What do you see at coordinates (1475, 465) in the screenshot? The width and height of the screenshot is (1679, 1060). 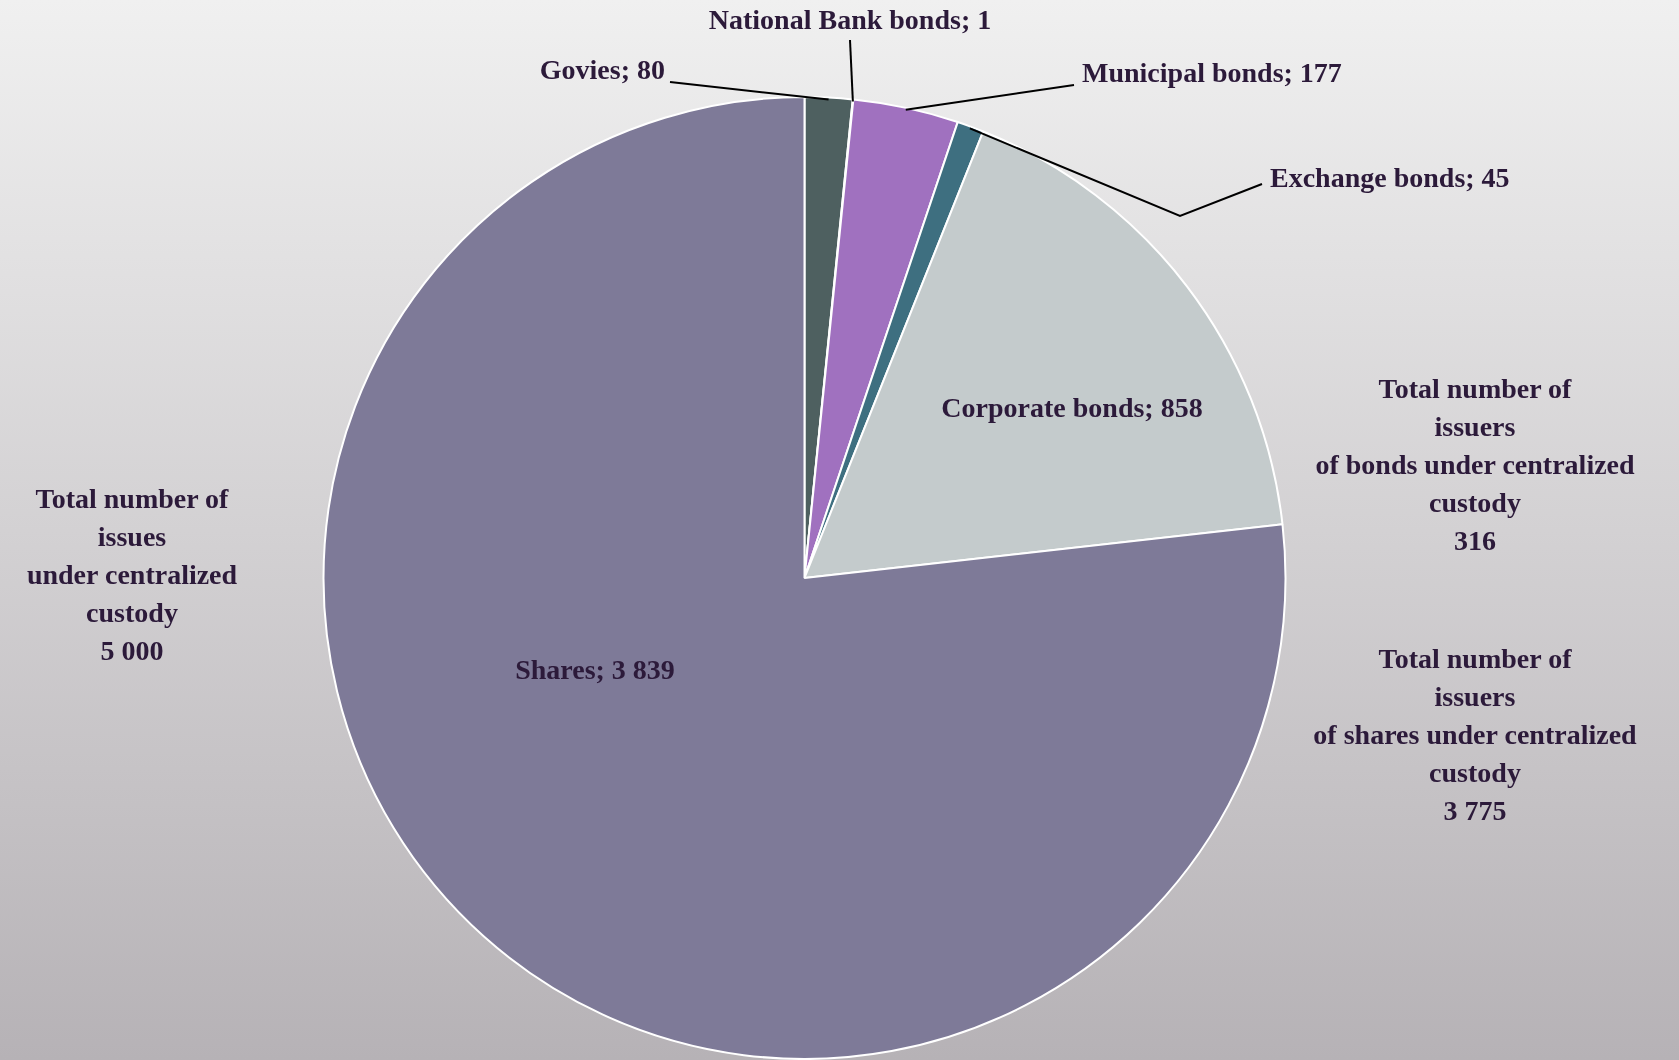 I see `text: Total number of issuers of bonds under centralized custody 316` at bounding box center [1475, 465].